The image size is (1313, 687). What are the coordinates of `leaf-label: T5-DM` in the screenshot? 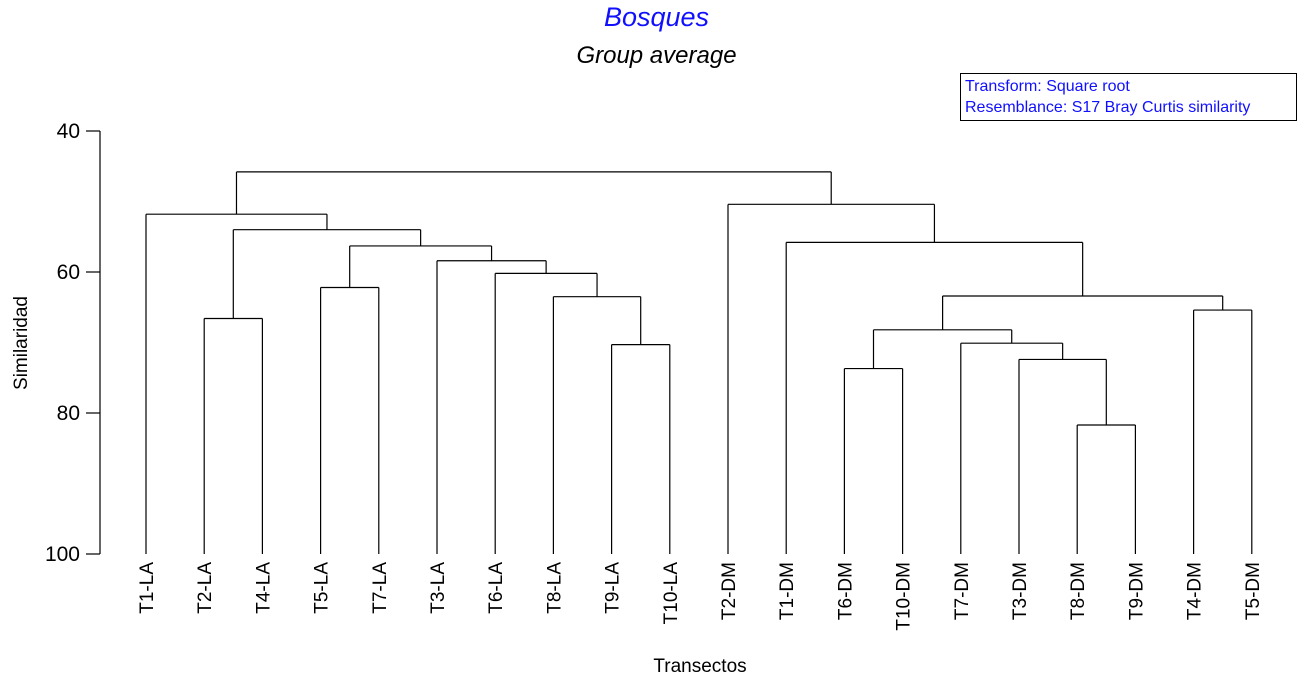 It's located at (1253, 591).